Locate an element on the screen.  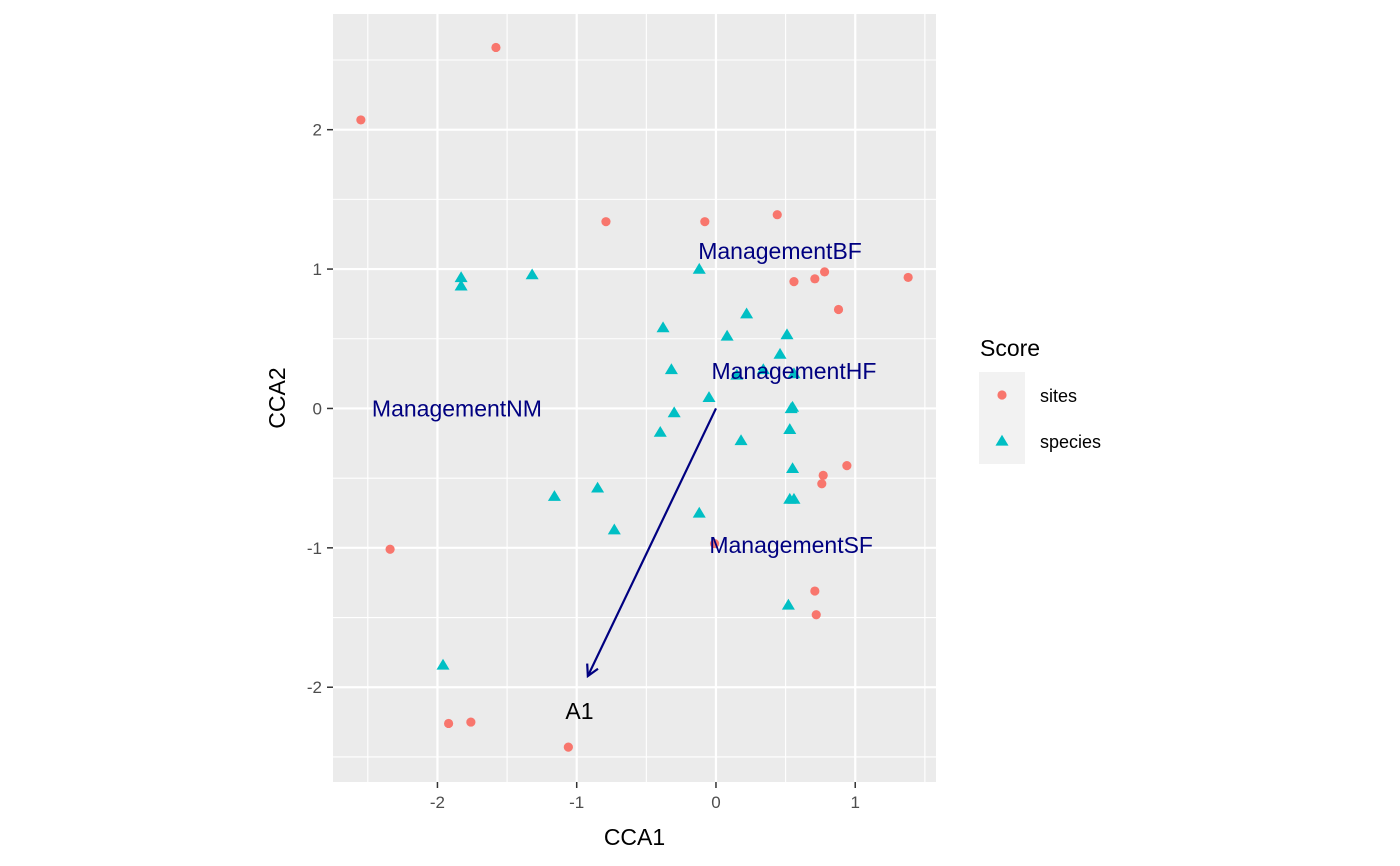
y-tick-label: 1 is located at coordinates (317, 269).